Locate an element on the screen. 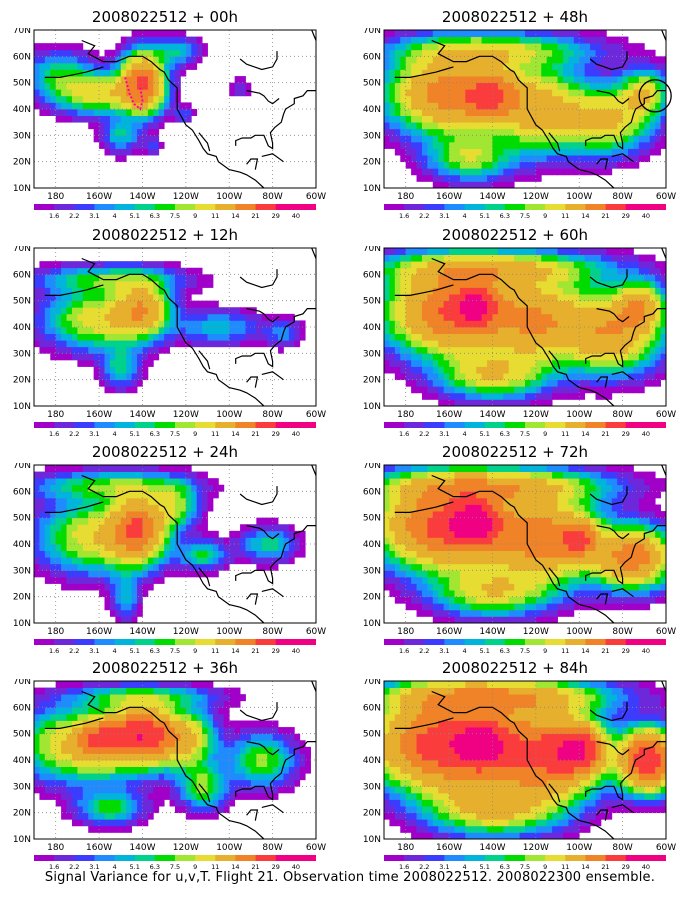  lat-tick-label: 50N is located at coordinates (22, 302).